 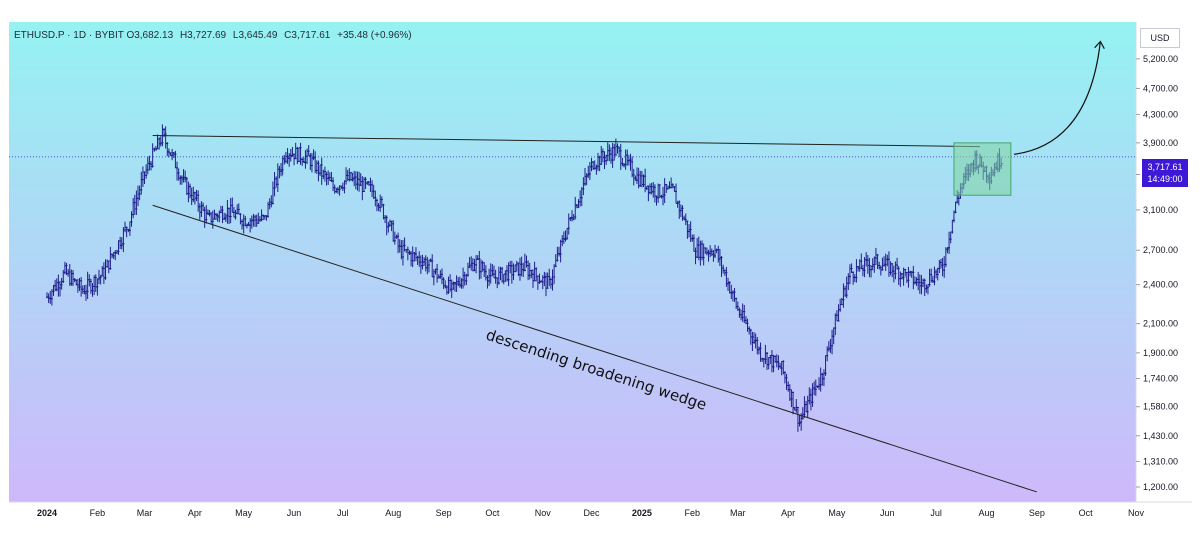 I want to click on y-tick-label: 1,740.00, so click(x=1160, y=379).